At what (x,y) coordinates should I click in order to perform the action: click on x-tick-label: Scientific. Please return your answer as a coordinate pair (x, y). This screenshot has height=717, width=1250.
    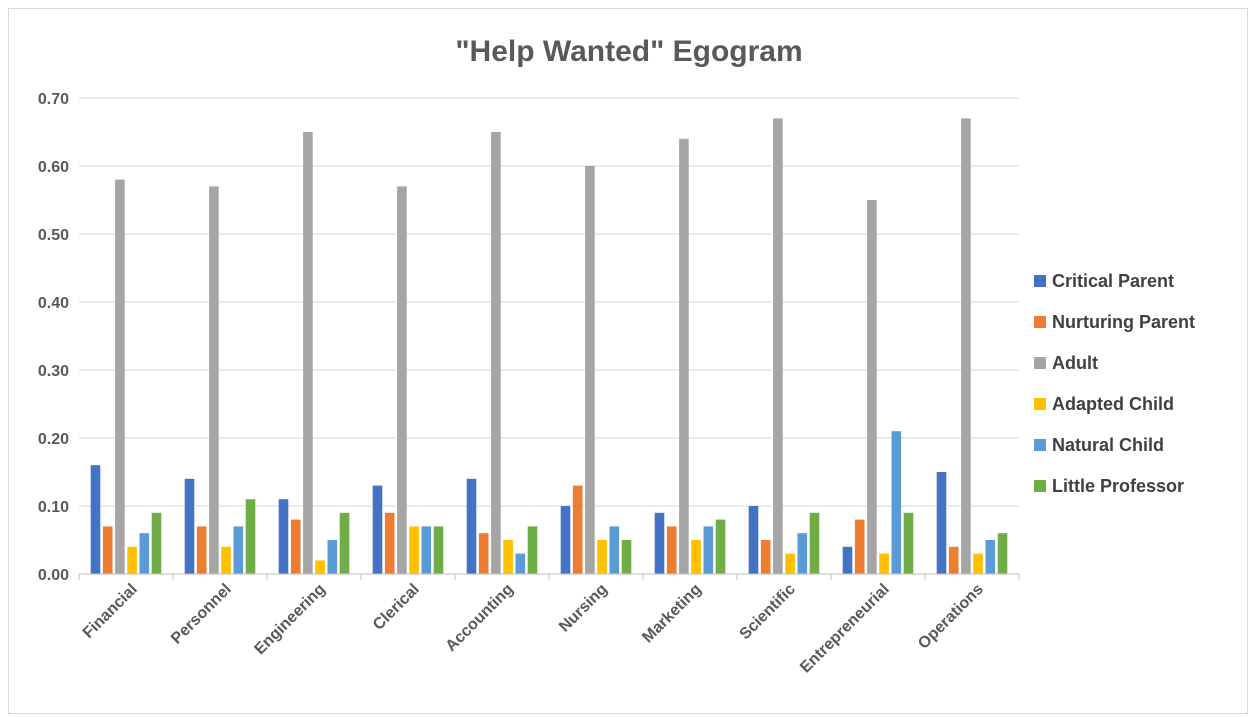
    Looking at the image, I should click on (768, 612).